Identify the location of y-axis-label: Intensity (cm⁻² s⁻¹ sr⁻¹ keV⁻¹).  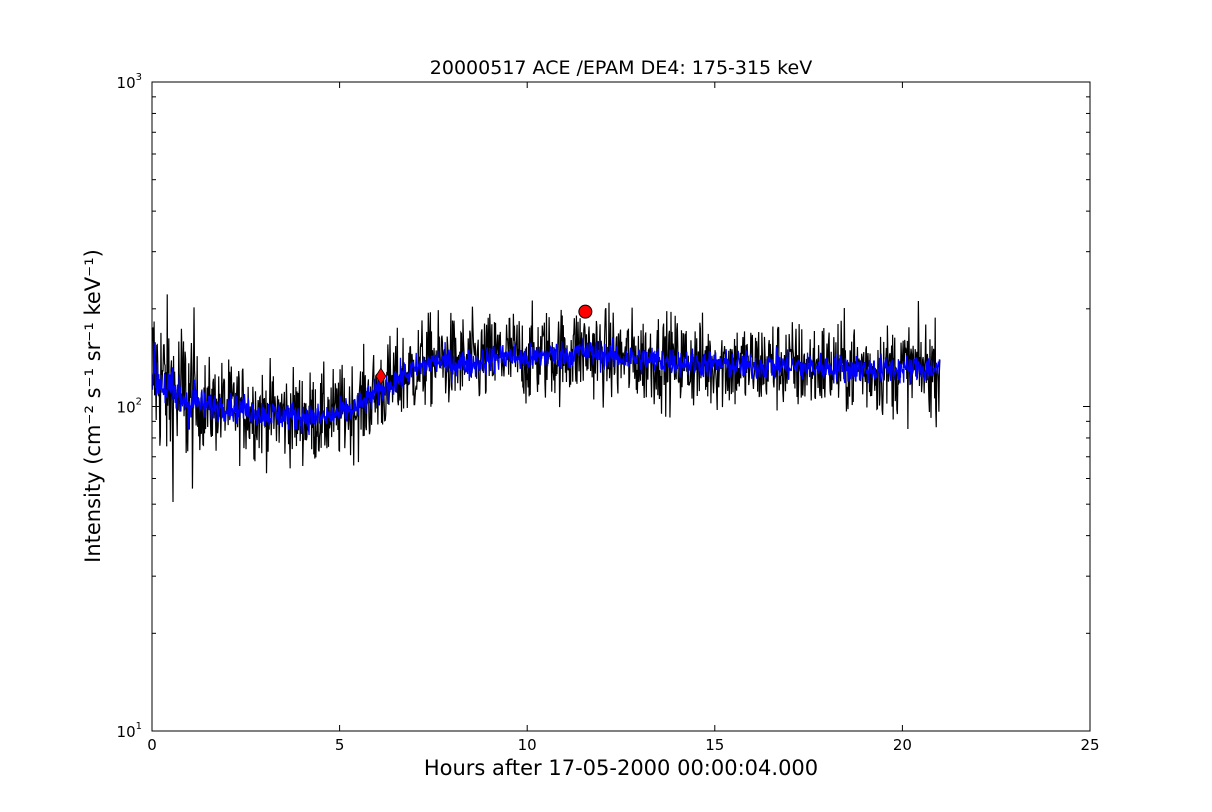
(93, 406).